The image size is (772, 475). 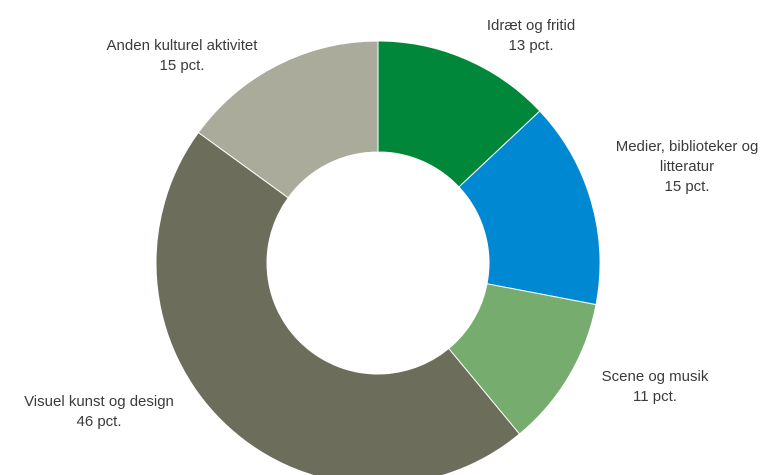 I want to click on slice-anden-kulturel-aktivitet, so click(x=288, y=119).